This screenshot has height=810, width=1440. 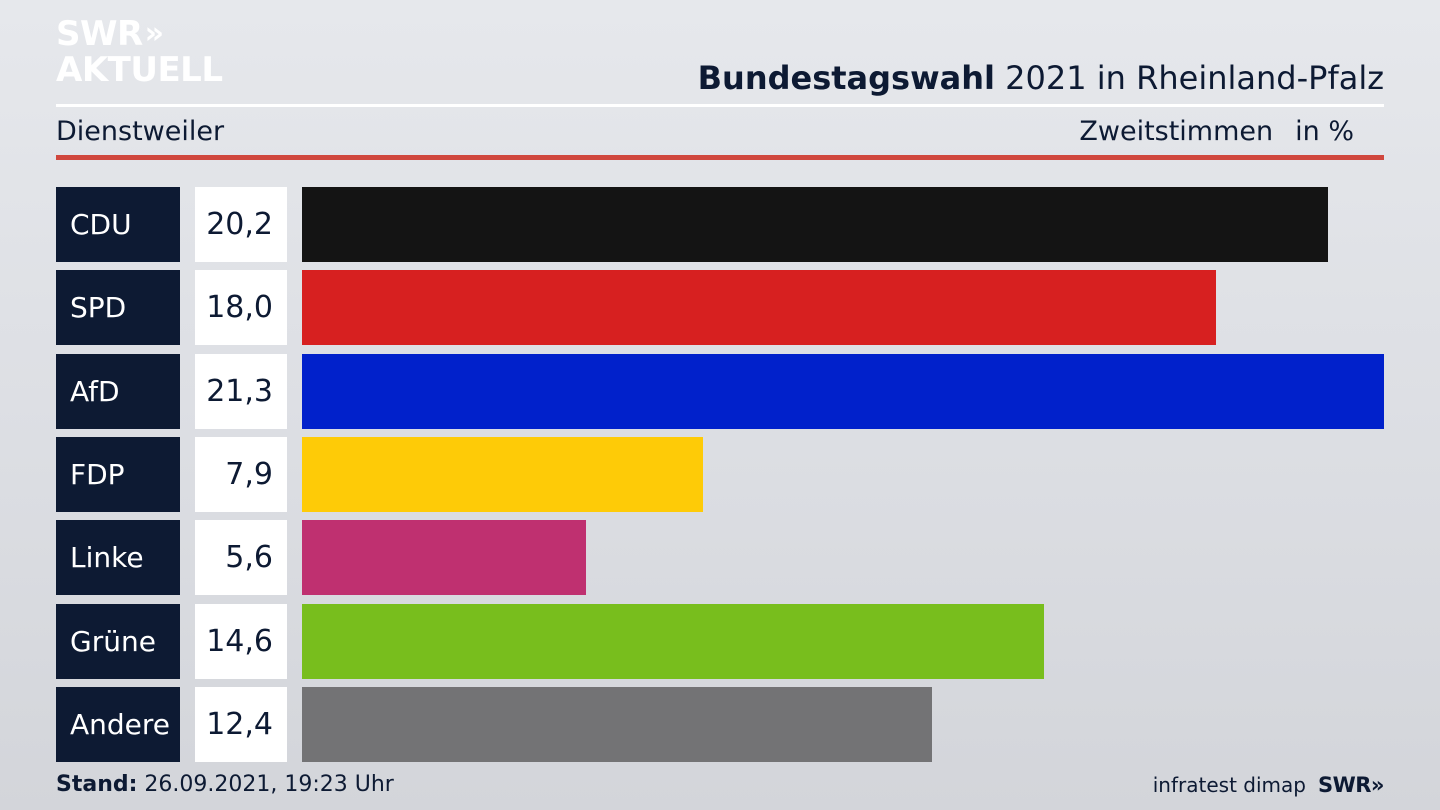 I want to click on bar-row: Andere 12,4, so click(x=720, y=724).